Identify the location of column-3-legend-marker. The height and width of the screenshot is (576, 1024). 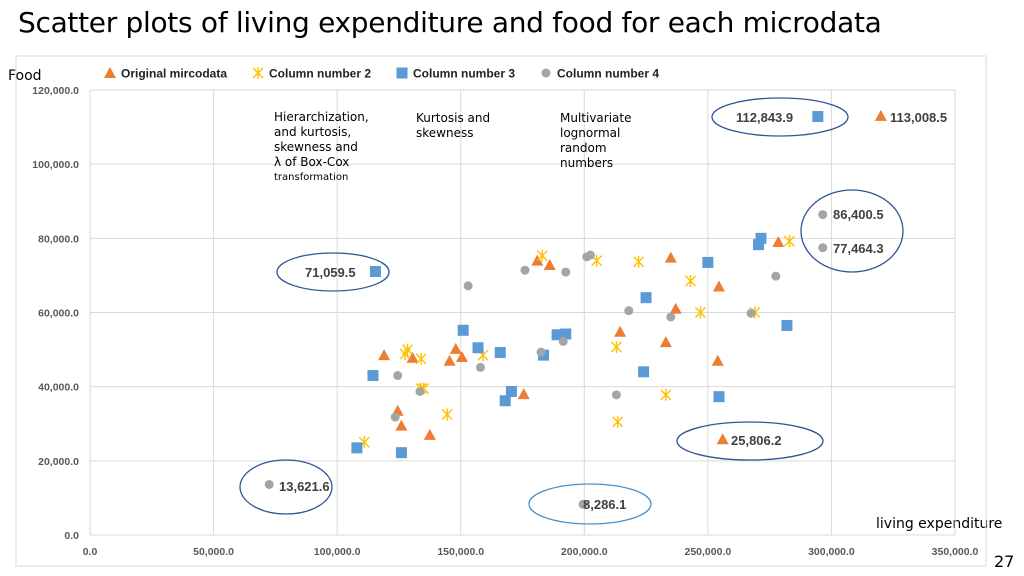
(402, 73).